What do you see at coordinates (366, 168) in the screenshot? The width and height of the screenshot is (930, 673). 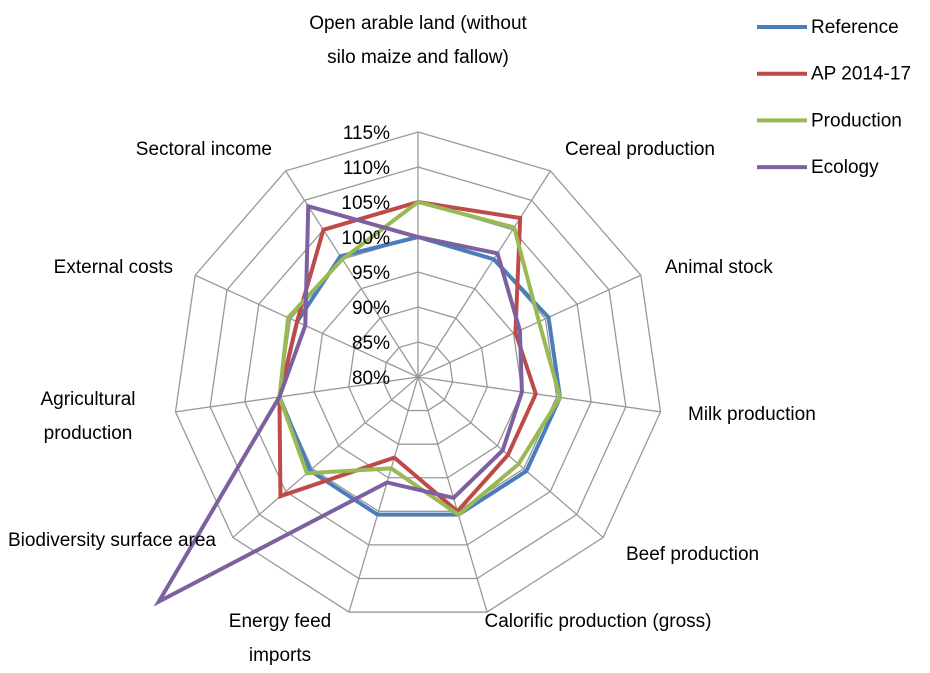 I see `r-tick-label: 110%` at bounding box center [366, 168].